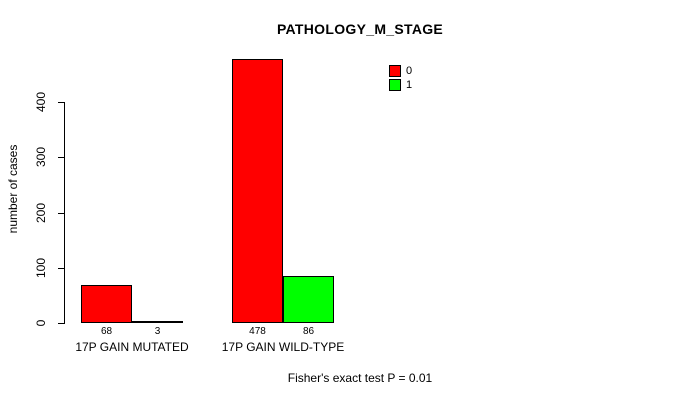 The height and width of the screenshot is (400, 690). I want to click on y-axis-label: number of cases, so click(13, 189).